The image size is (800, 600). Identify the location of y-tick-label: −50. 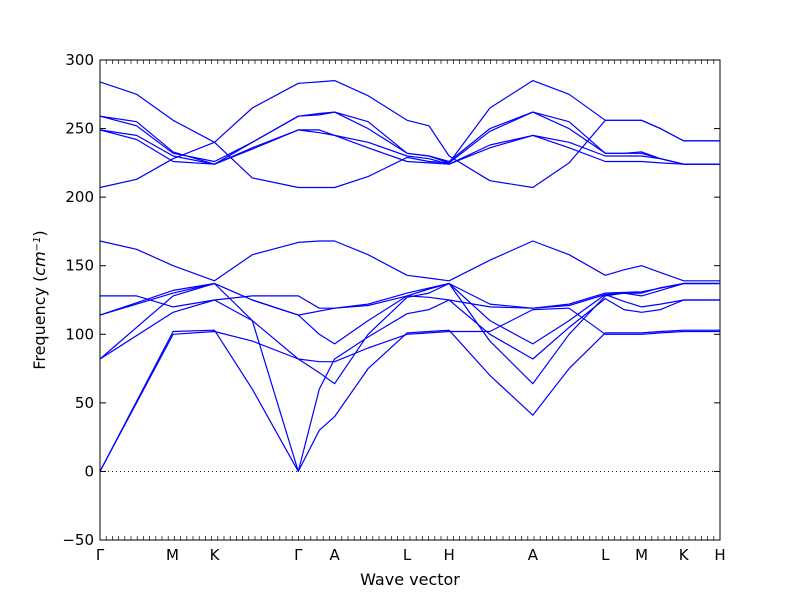
(78, 540).